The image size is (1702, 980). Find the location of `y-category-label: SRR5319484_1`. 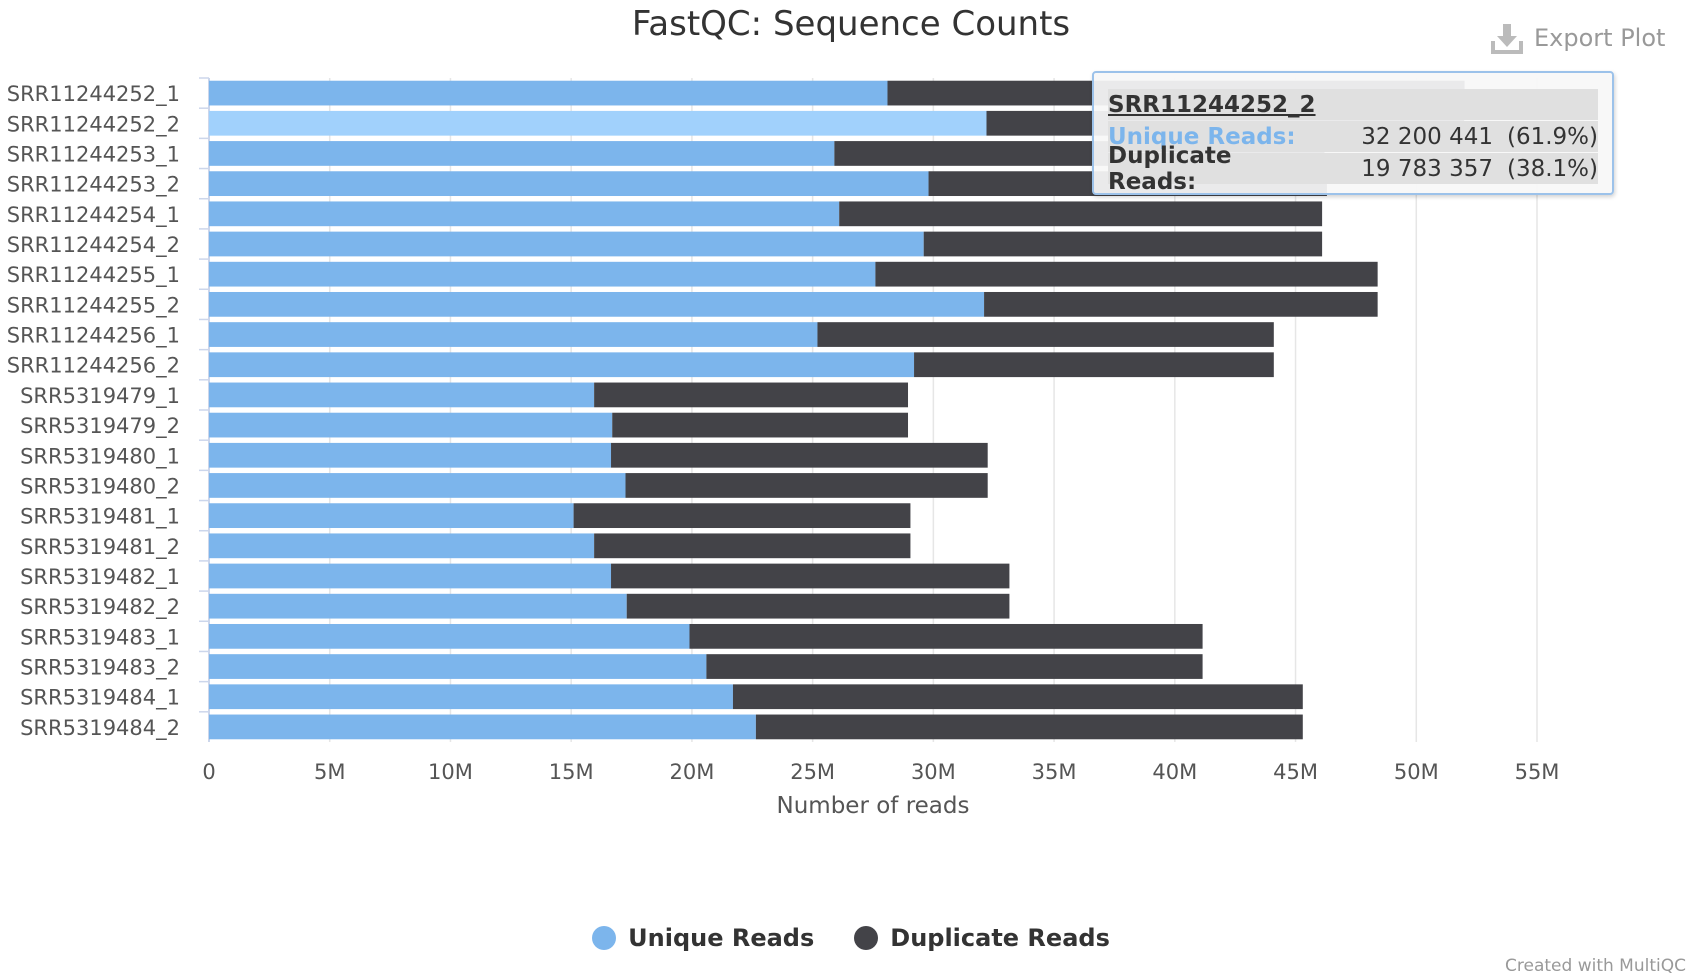

y-category-label: SRR5319484_1 is located at coordinates (100, 698).